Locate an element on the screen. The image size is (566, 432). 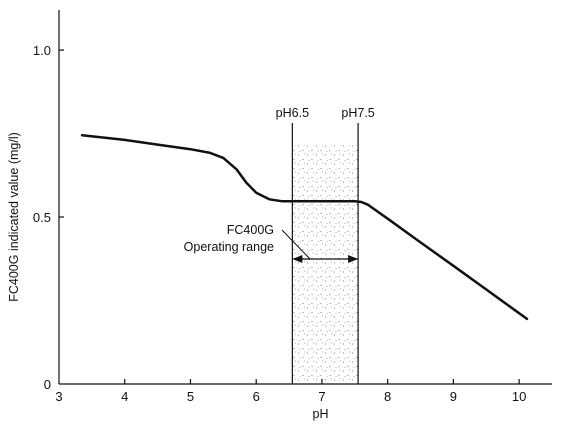
x-tick-label: 3 is located at coordinates (58, 396).